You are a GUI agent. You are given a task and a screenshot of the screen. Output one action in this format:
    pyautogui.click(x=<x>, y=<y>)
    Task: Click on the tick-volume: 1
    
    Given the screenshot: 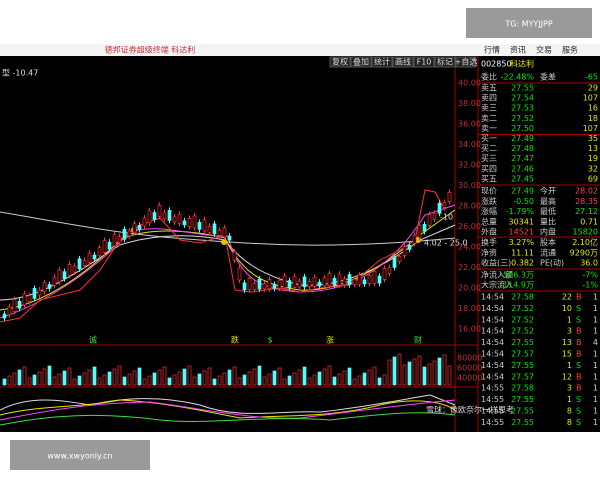 What is the action you would take?
    pyautogui.click(x=569, y=399)
    